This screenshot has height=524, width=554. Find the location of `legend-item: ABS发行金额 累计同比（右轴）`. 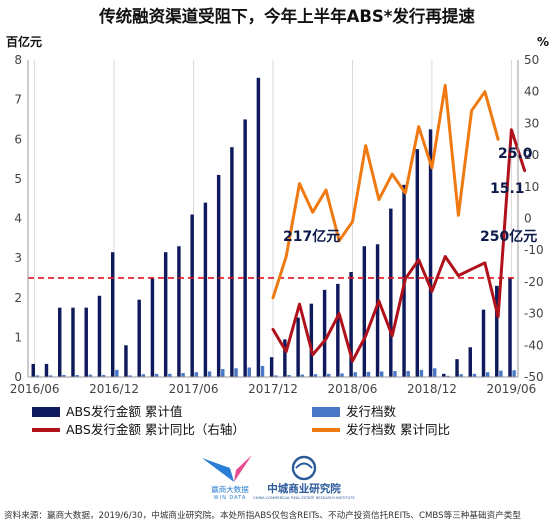

legend-item: ABS发行金额 累计同比（右轴） is located at coordinates (138, 429).